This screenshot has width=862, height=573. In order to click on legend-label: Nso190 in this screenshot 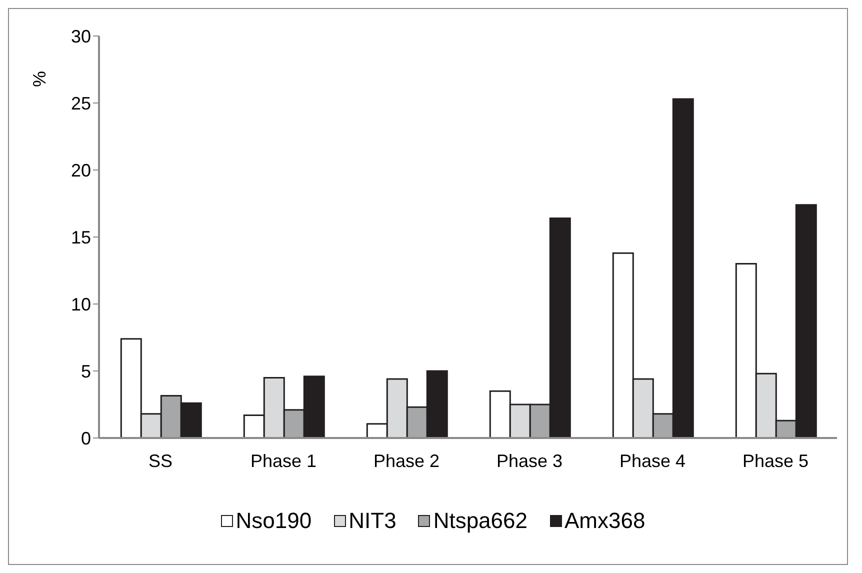, I will do `click(273, 521)`.